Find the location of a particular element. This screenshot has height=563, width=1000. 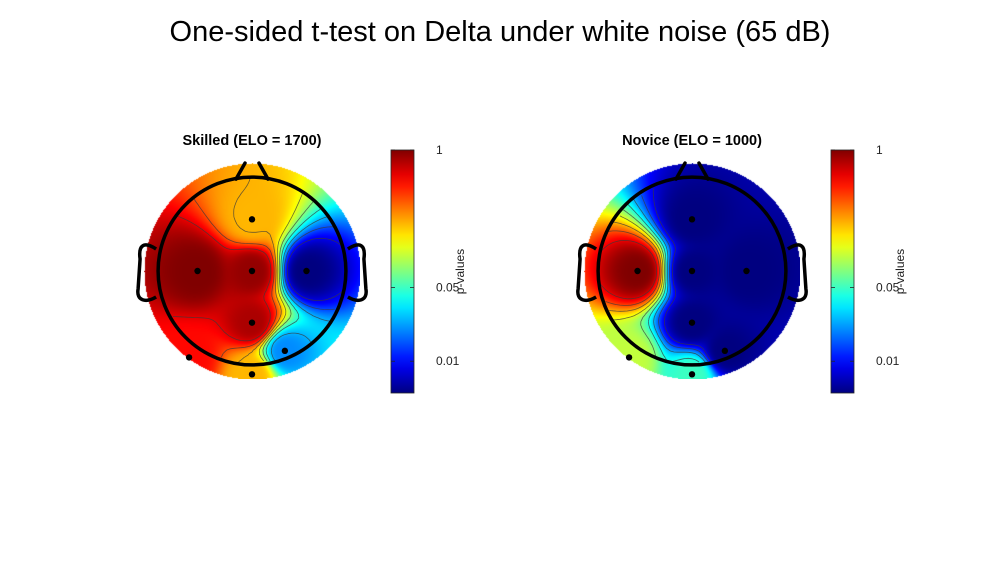

colorbar-skilled: 1 0.05 0.01 p-values is located at coordinates (428, 268).